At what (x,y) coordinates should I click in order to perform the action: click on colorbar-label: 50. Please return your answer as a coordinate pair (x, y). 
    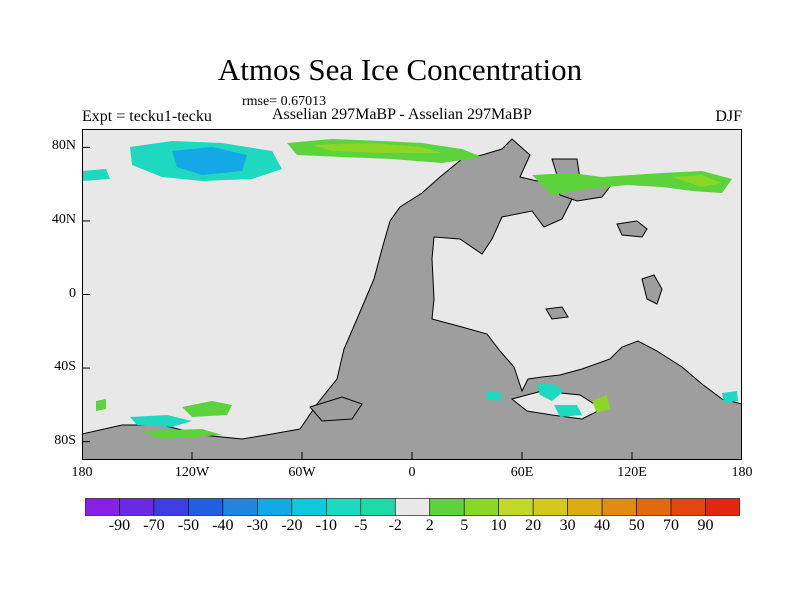
    Looking at the image, I should click on (636, 525).